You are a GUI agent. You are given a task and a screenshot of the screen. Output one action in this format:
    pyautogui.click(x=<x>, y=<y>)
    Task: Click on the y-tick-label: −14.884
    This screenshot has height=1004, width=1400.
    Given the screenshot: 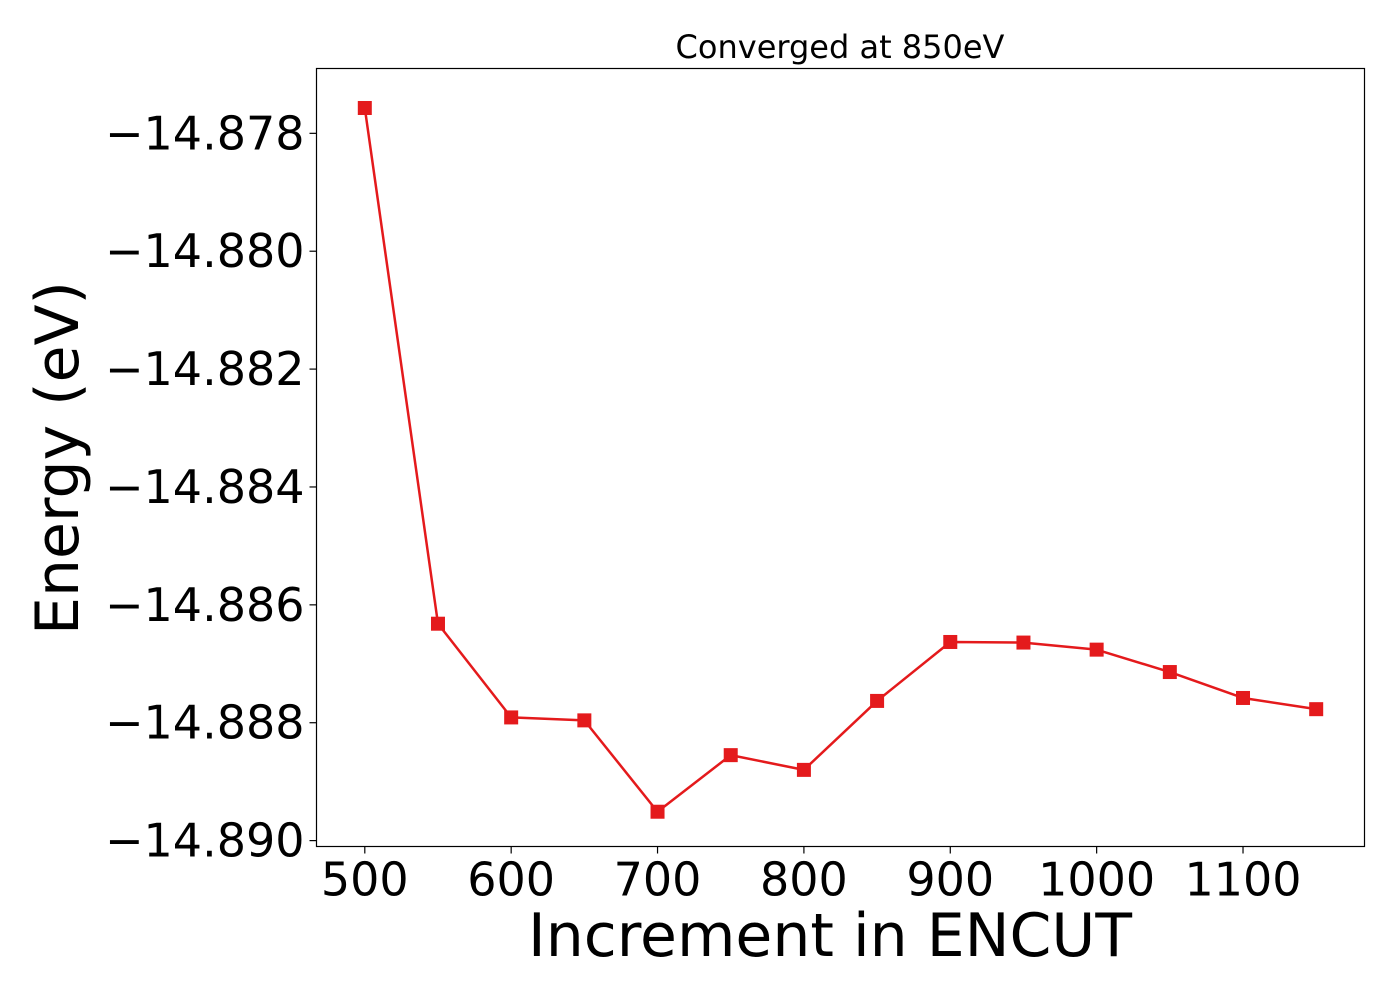 What is the action you would take?
    pyautogui.click(x=205, y=487)
    